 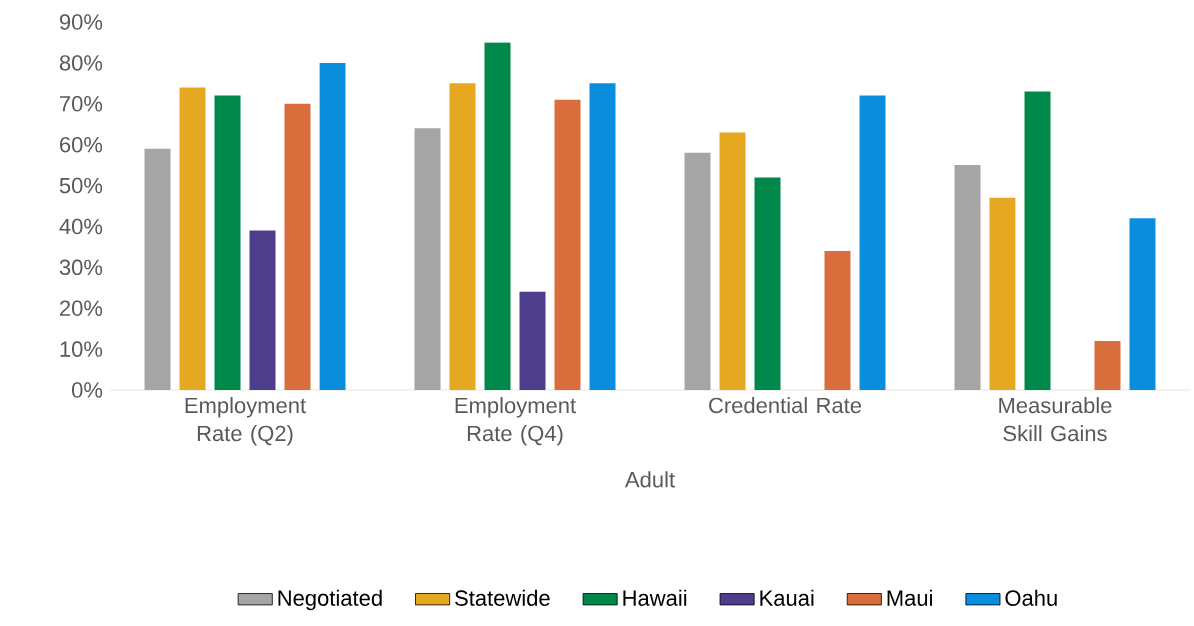 What do you see at coordinates (655, 597) in the screenshot?
I see `legend-label: Hawaii` at bounding box center [655, 597].